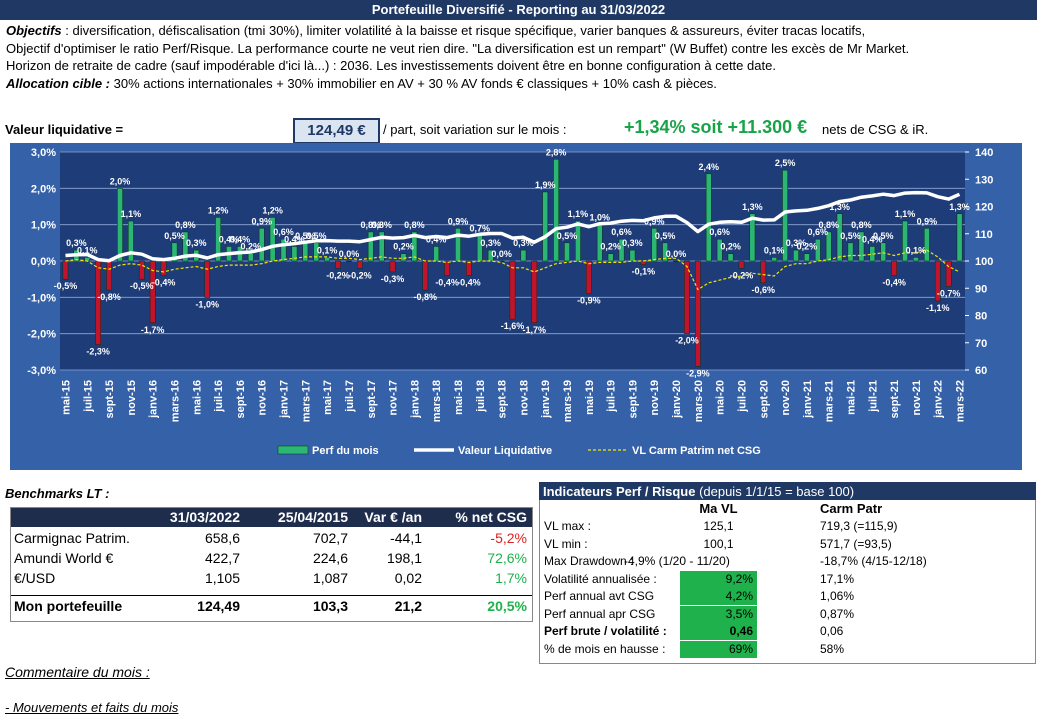 The image size is (1037, 716). Describe the element at coordinates (851, 508) in the screenshot. I see `indicators-col-header: Carm Patr` at that location.